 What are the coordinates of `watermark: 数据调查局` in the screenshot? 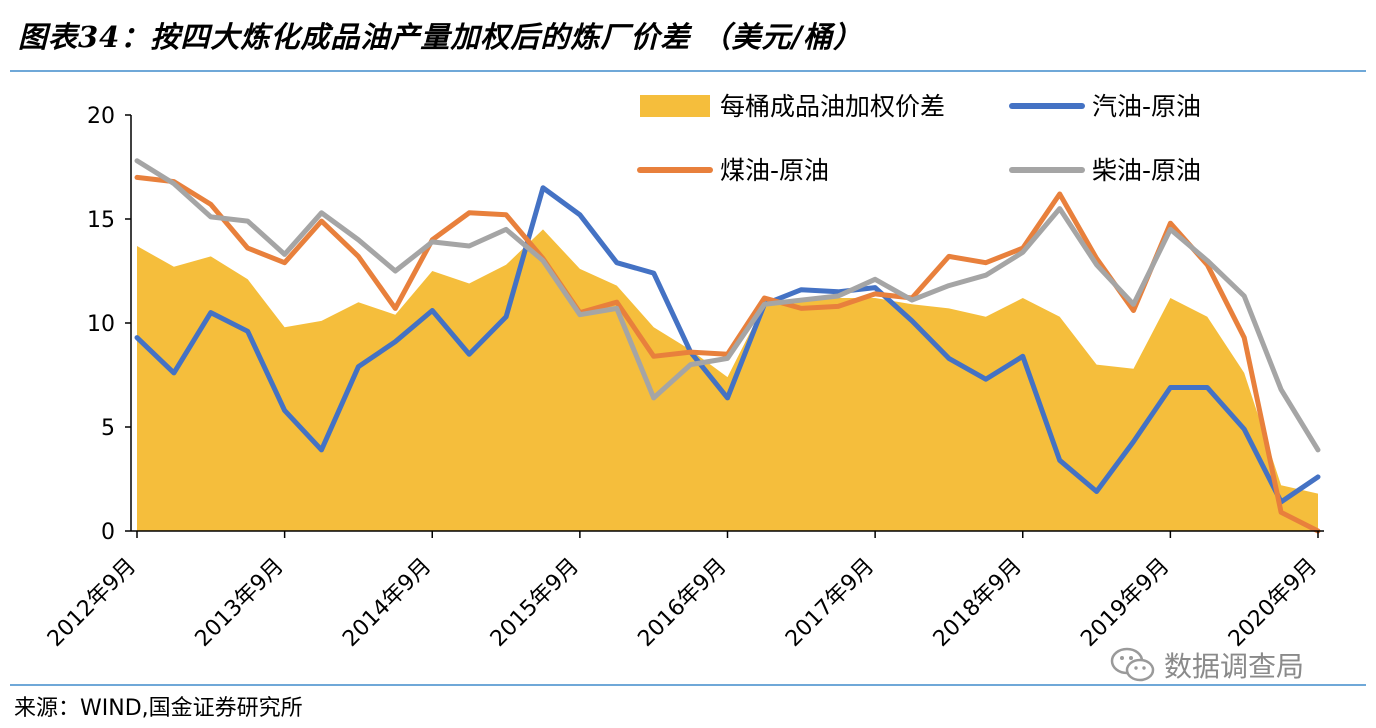 It's located at (1207, 665).